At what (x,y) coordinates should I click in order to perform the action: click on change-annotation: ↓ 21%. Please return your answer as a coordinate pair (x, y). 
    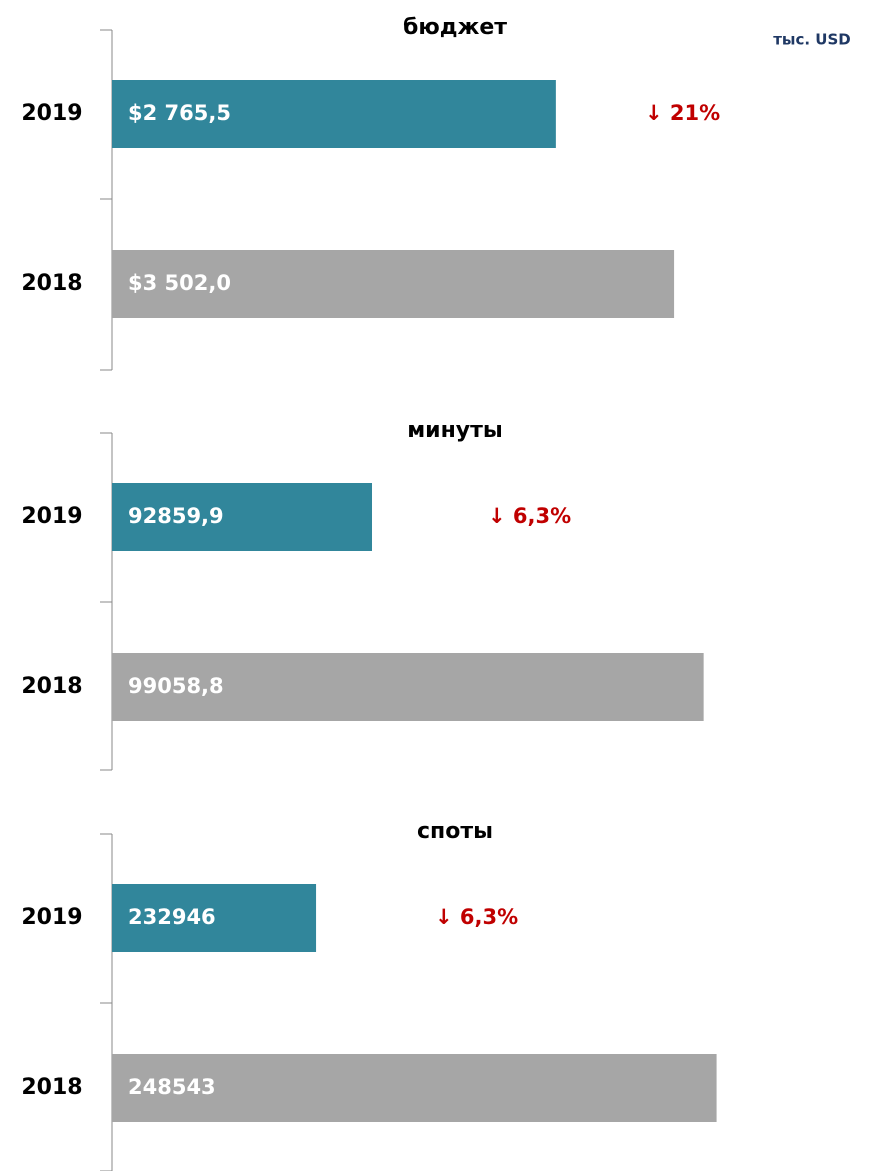
    Looking at the image, I should click on (682, 113).